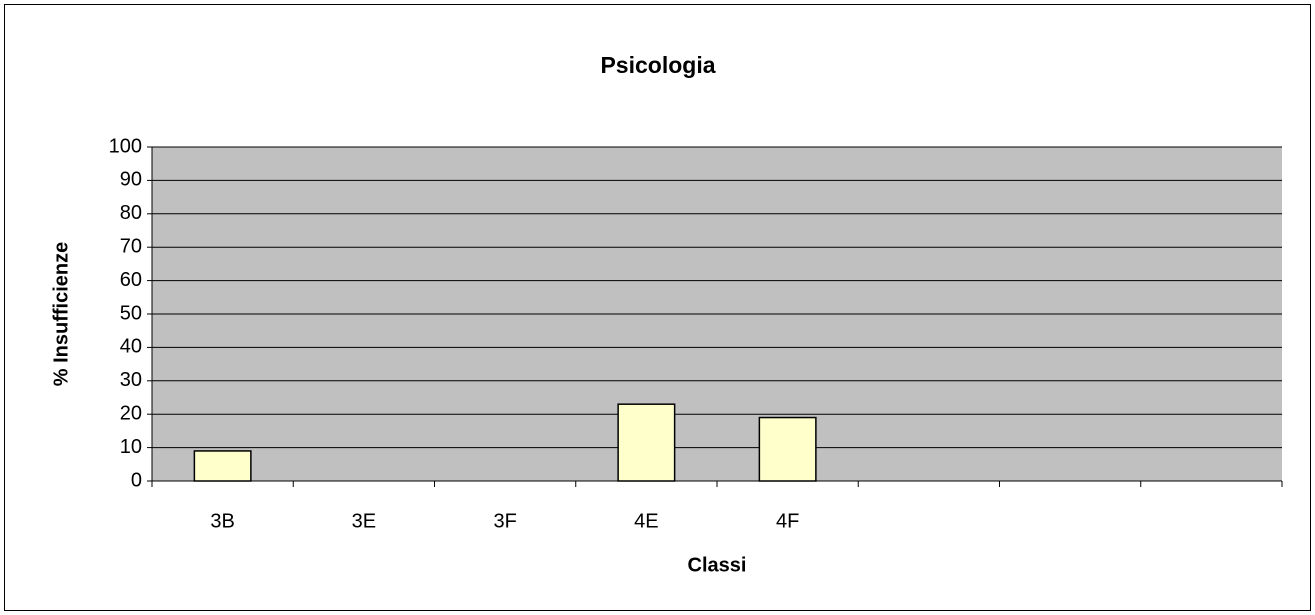 The height and width of the screenshot is (615, 1315). Describe the element at coordinates (131, 380) in the screenshot. I see `y-tick-label: 30` at that location.